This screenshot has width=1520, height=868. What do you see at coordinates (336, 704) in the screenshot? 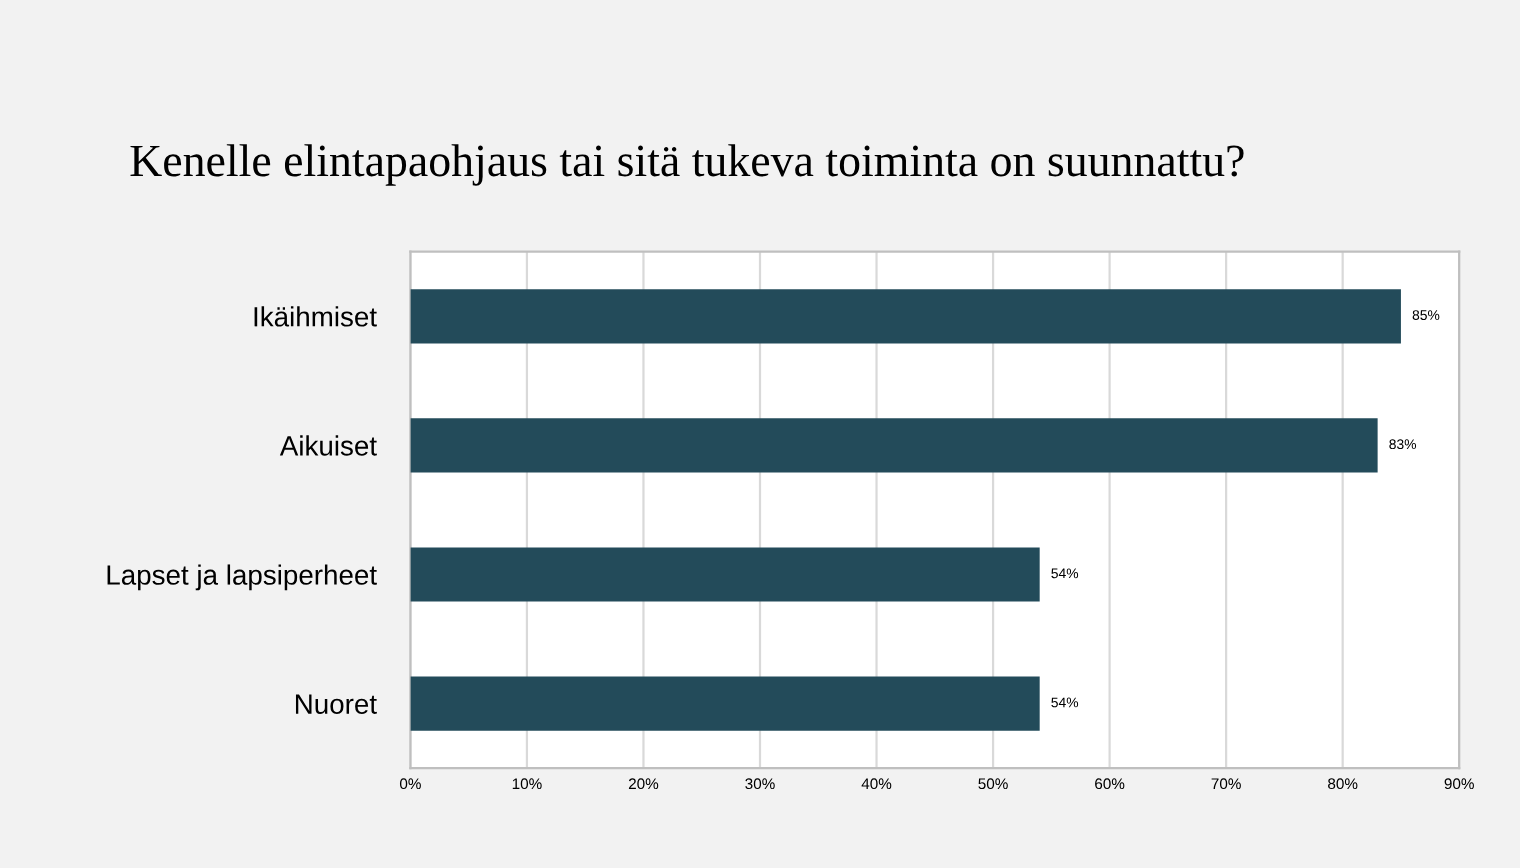
I see `y-tick-label: Nuoret` at bounding box center [336, 704].